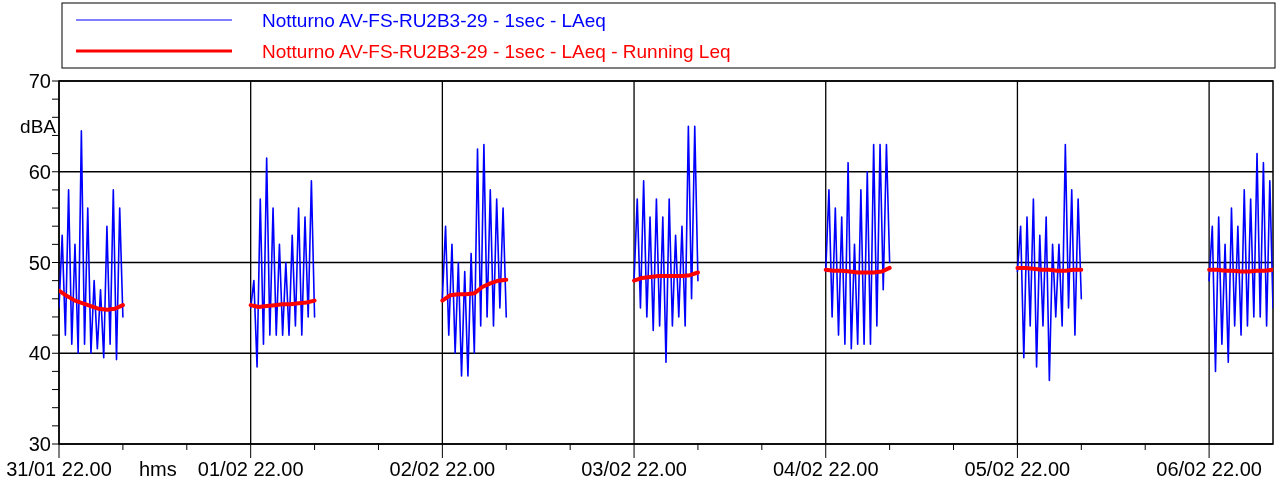  I want to click on y-tick-label: 50, so click(39, 262).